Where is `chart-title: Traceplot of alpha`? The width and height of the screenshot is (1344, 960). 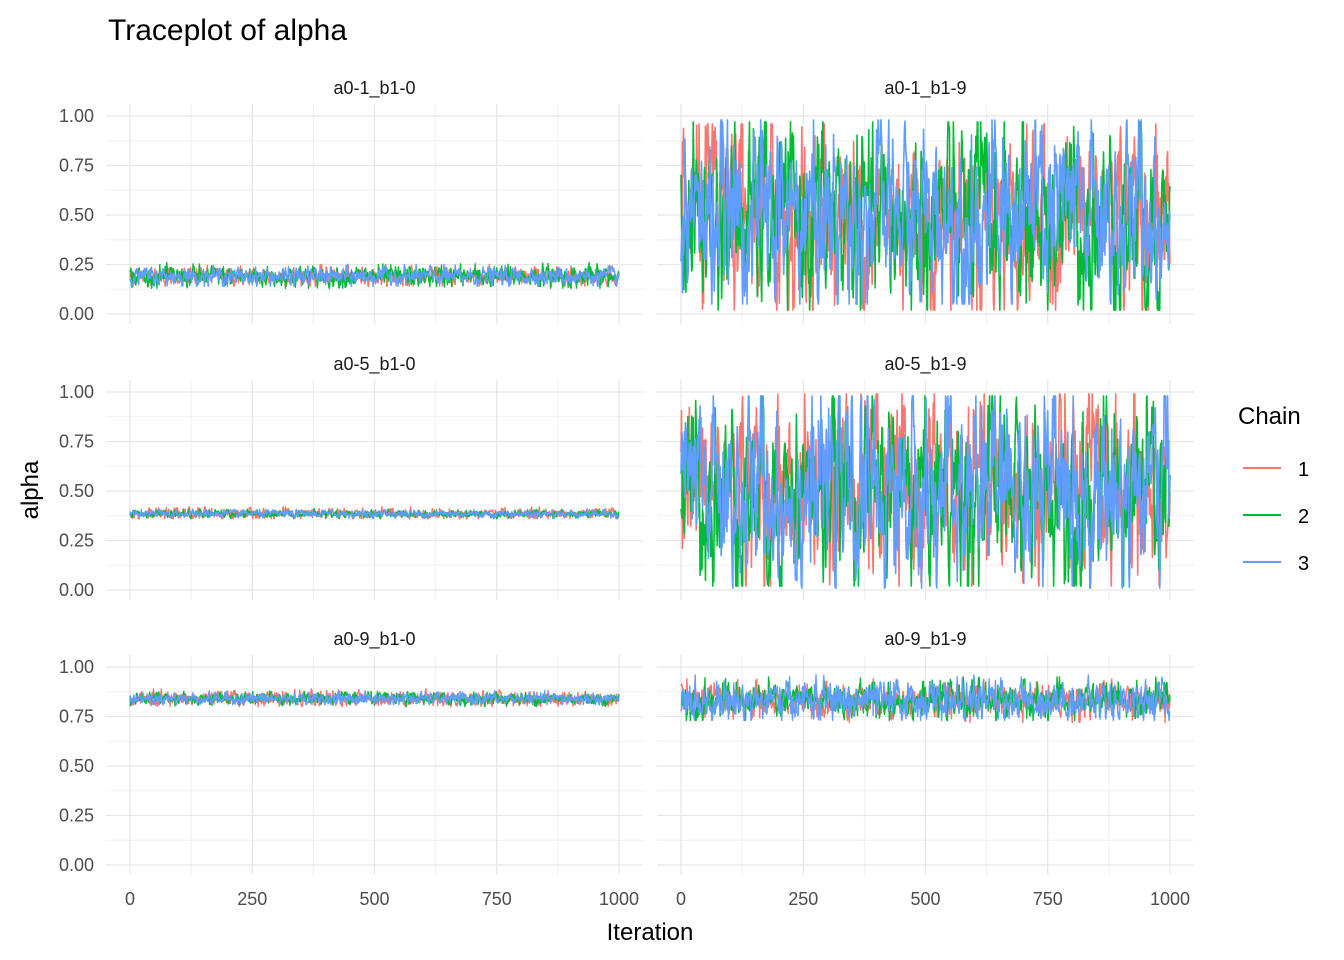
chart-title: Traceplot of alpha is located at coordinates (227, 30).